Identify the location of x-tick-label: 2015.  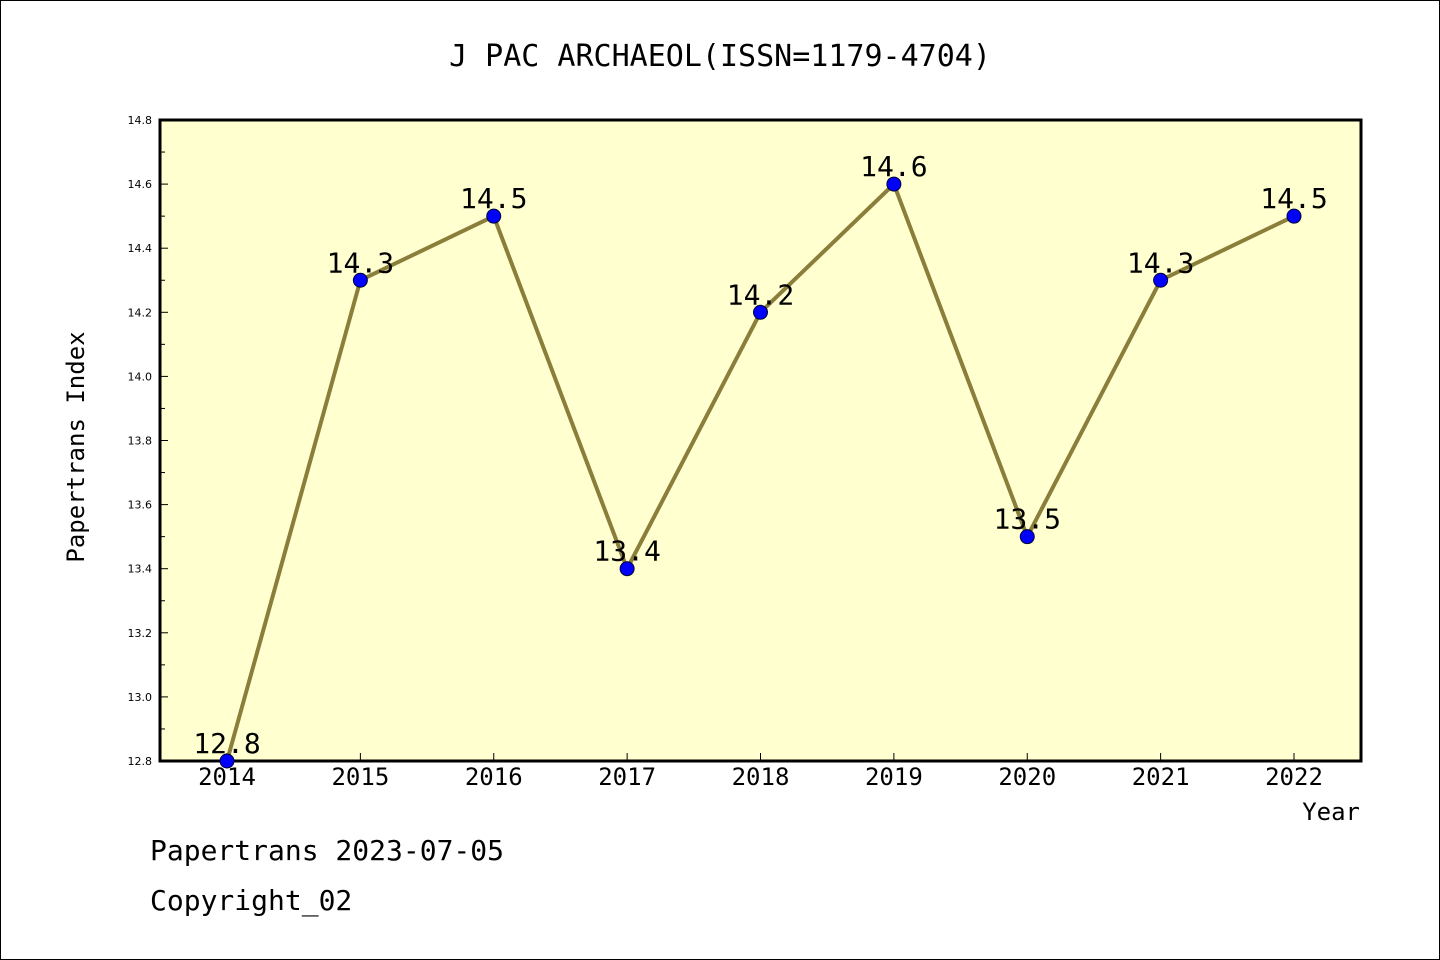
(360, 777).